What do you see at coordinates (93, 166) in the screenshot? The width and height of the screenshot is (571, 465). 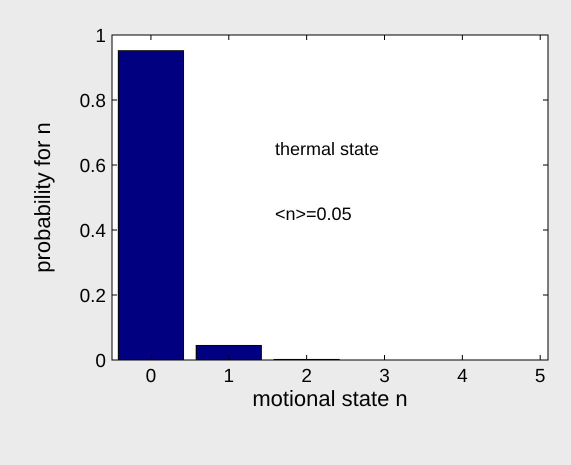 I see `y-tick-label: 0.6` at bounding box center [93, 166].